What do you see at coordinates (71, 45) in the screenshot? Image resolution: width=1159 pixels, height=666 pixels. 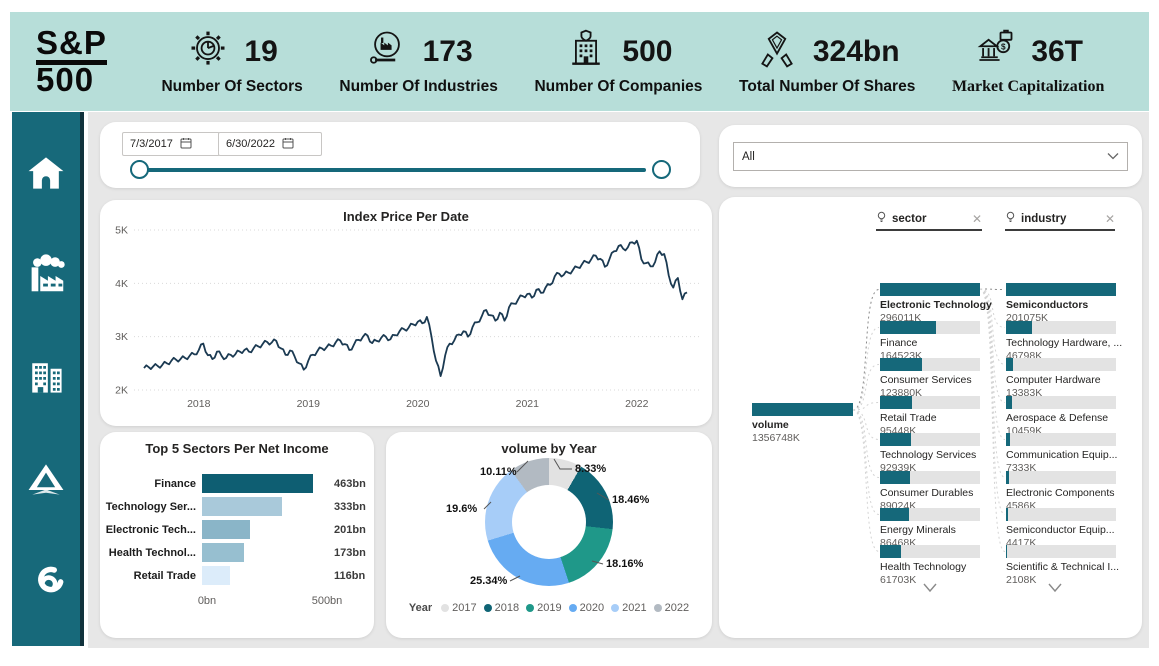 I see `logo-line1: S&P` at bounding box center [71, 45].